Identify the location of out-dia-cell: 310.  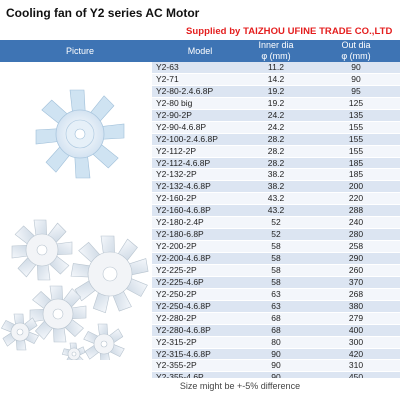
(356, 365).